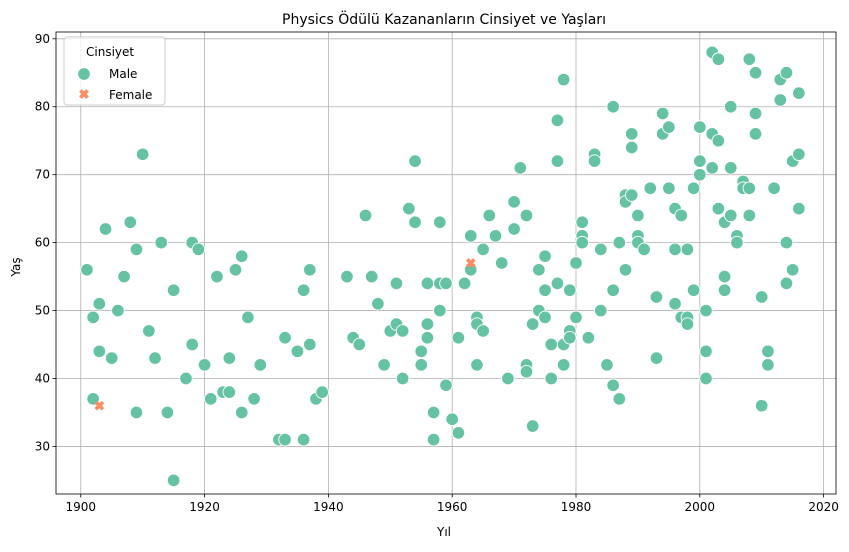  Describe the element at coordinates (16, 267) in the screenshot. I see `y-axis-label: Yaş` at that location.